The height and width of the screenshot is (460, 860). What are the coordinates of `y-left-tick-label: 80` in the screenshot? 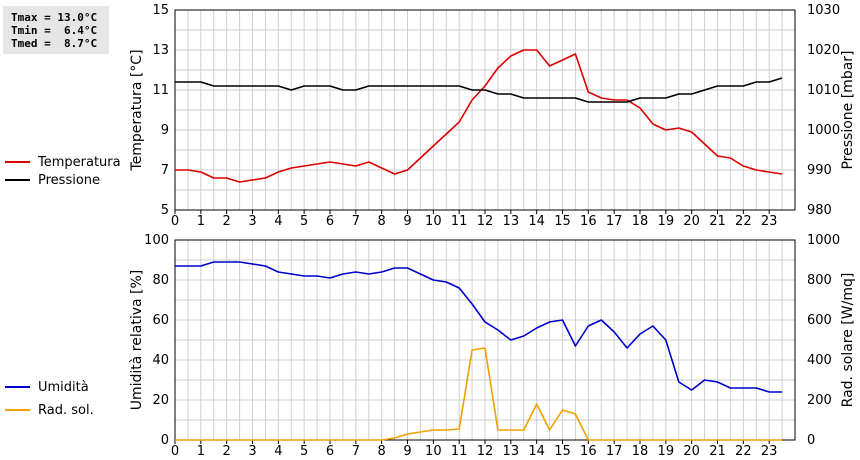 It's located at (160, 280).